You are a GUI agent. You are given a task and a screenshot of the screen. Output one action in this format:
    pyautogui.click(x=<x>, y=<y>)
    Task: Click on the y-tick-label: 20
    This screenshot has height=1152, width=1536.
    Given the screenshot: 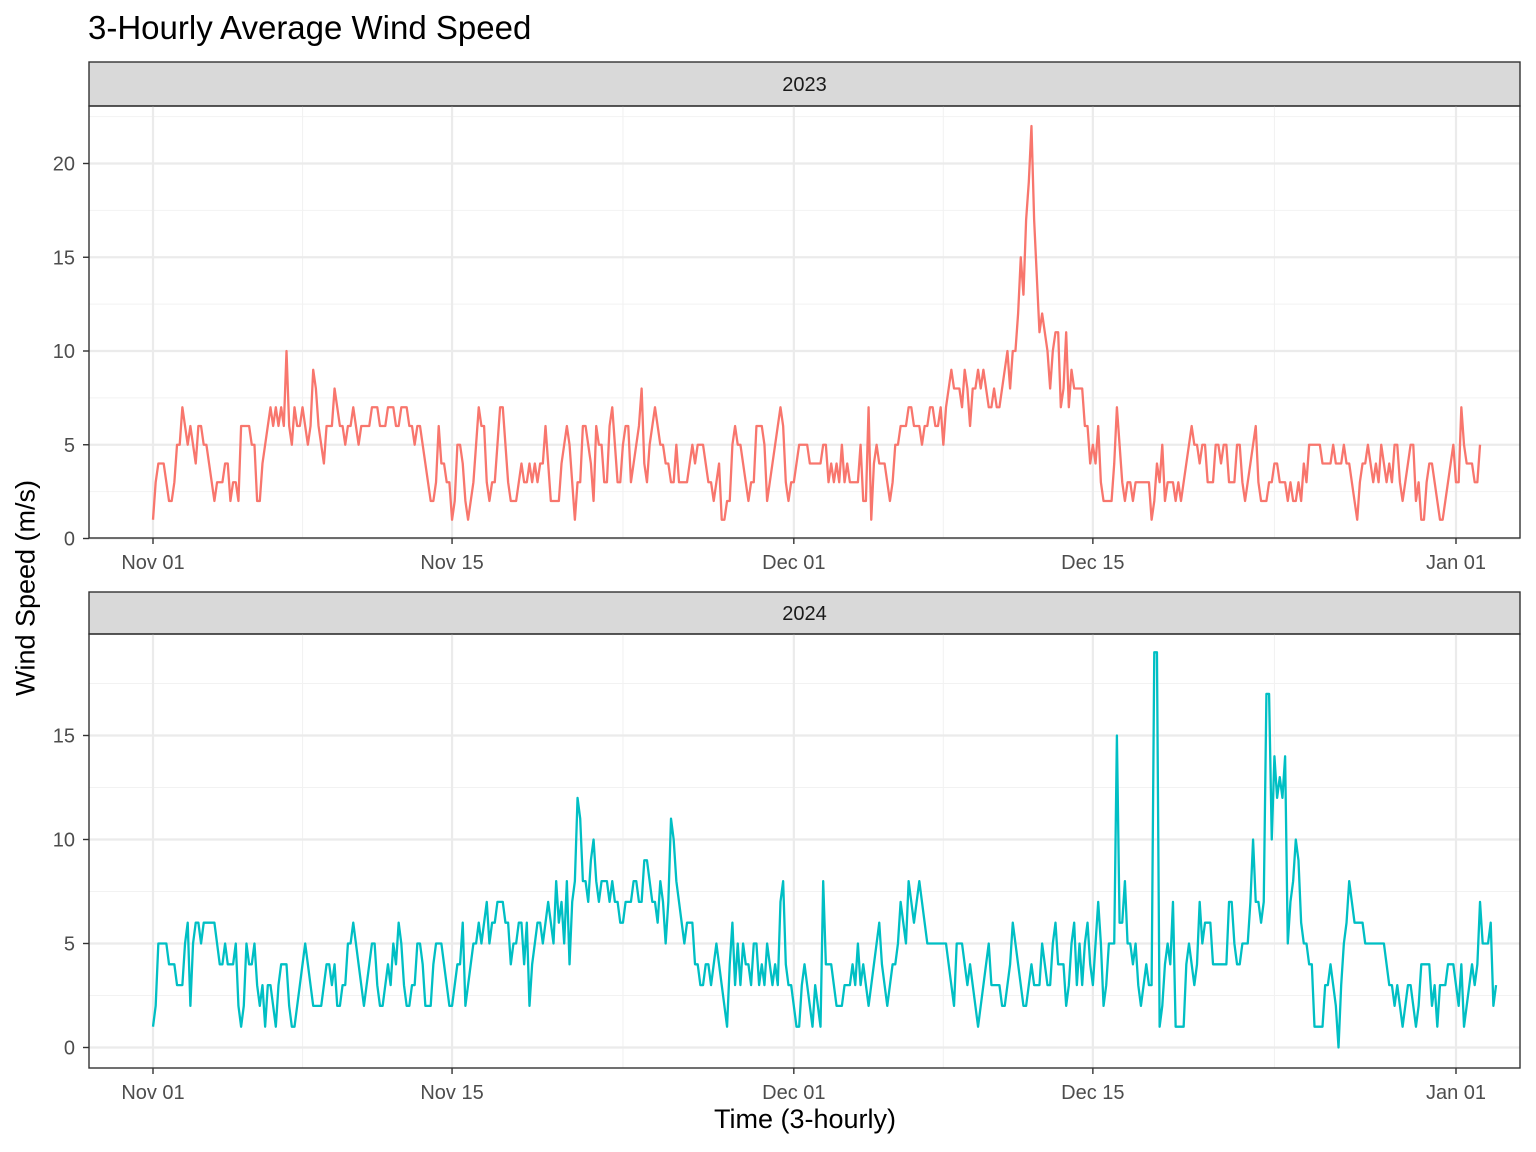 What is the action you would take?
    pyautogui.click(x=64, y=165)
    